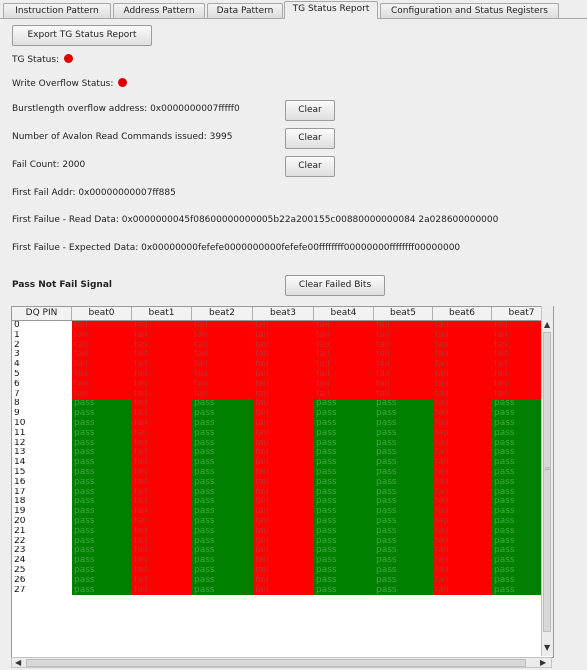 This screenshot has height=670, width=587. What do you see at coordinates (310, 166) in the screenshot?
I see `clear-fail-count-button: Clear` at bounding box center [310, 166].